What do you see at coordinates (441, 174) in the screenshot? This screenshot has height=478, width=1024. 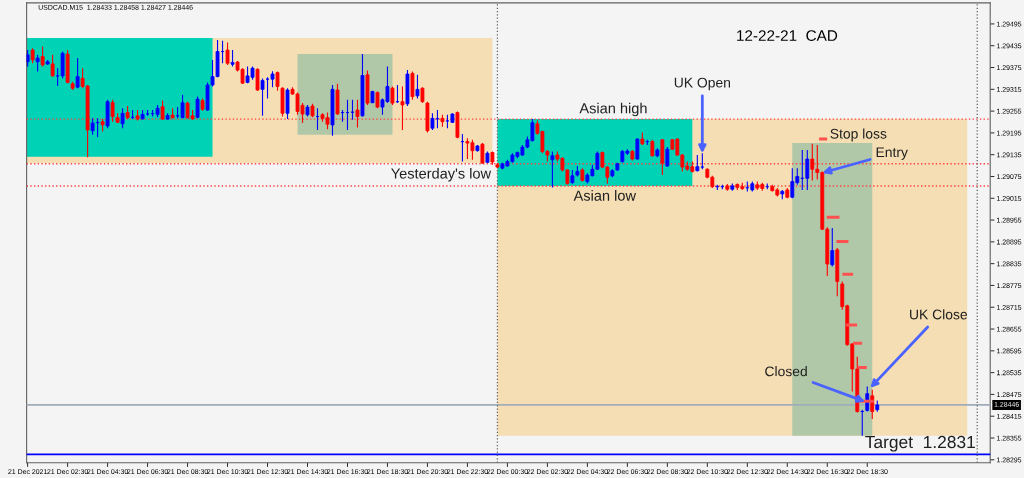 I see `ref-line-label: Yesterday's low` at bounding box center [441, 174].